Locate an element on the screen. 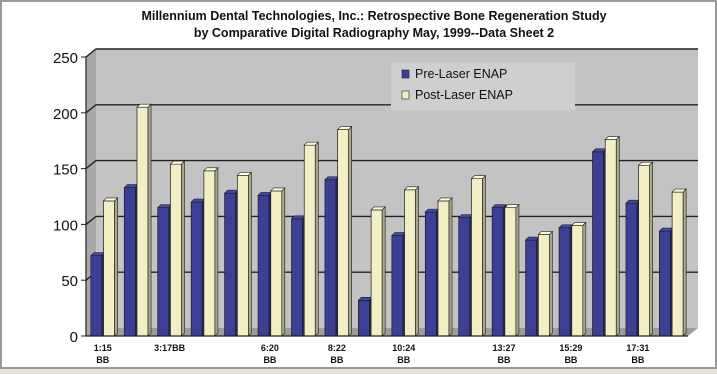  y-tick-label: 200 is located at coordinates (65, 114).